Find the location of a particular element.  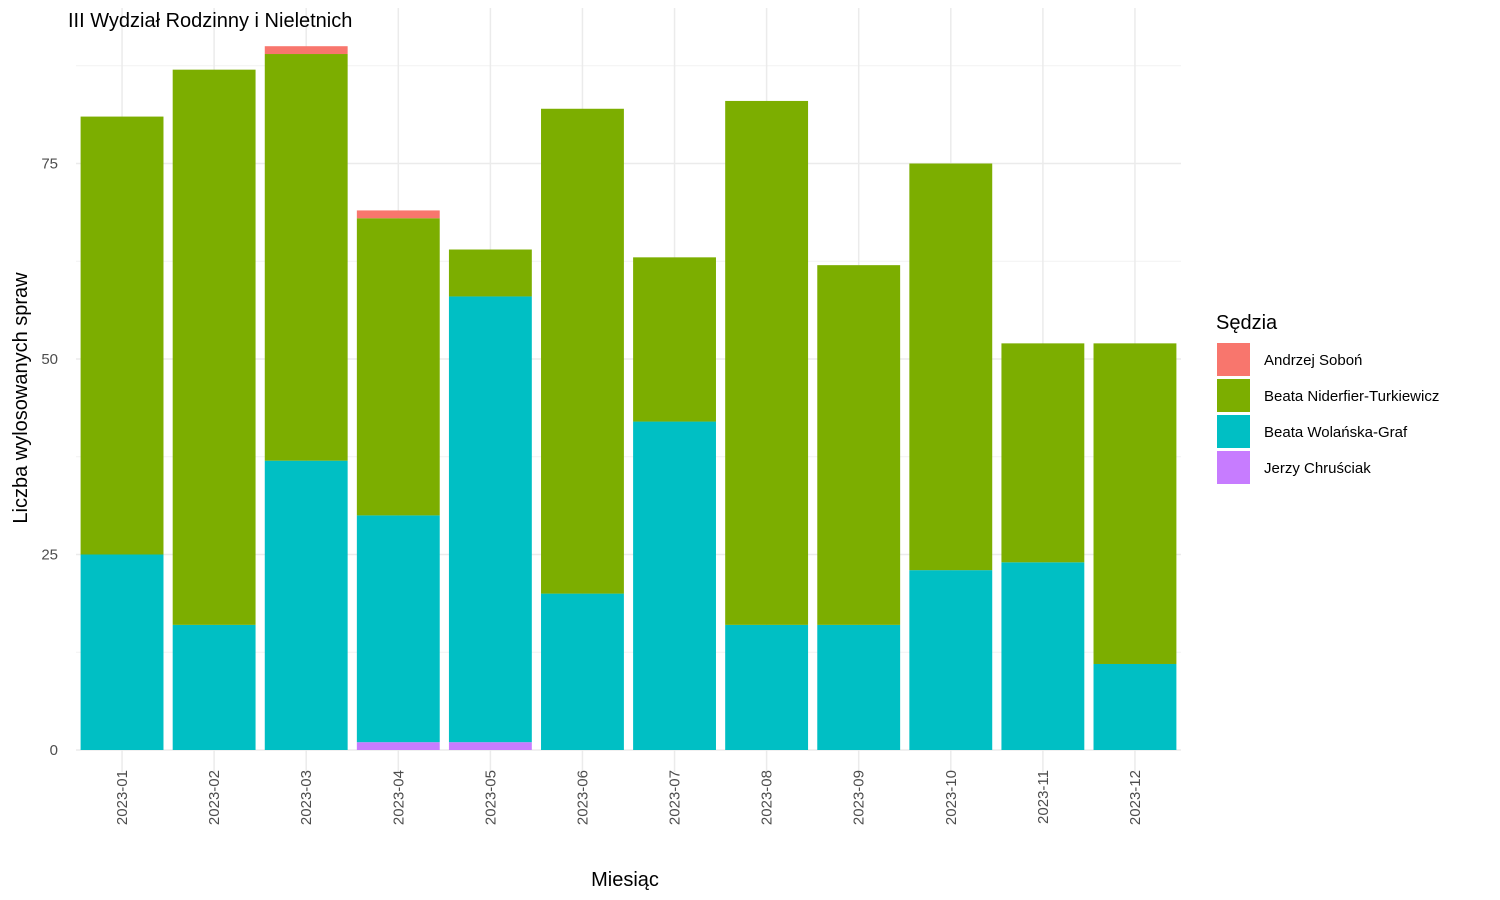

legend-label: Andrzej Soboń is located at coordinates (1313, 360).